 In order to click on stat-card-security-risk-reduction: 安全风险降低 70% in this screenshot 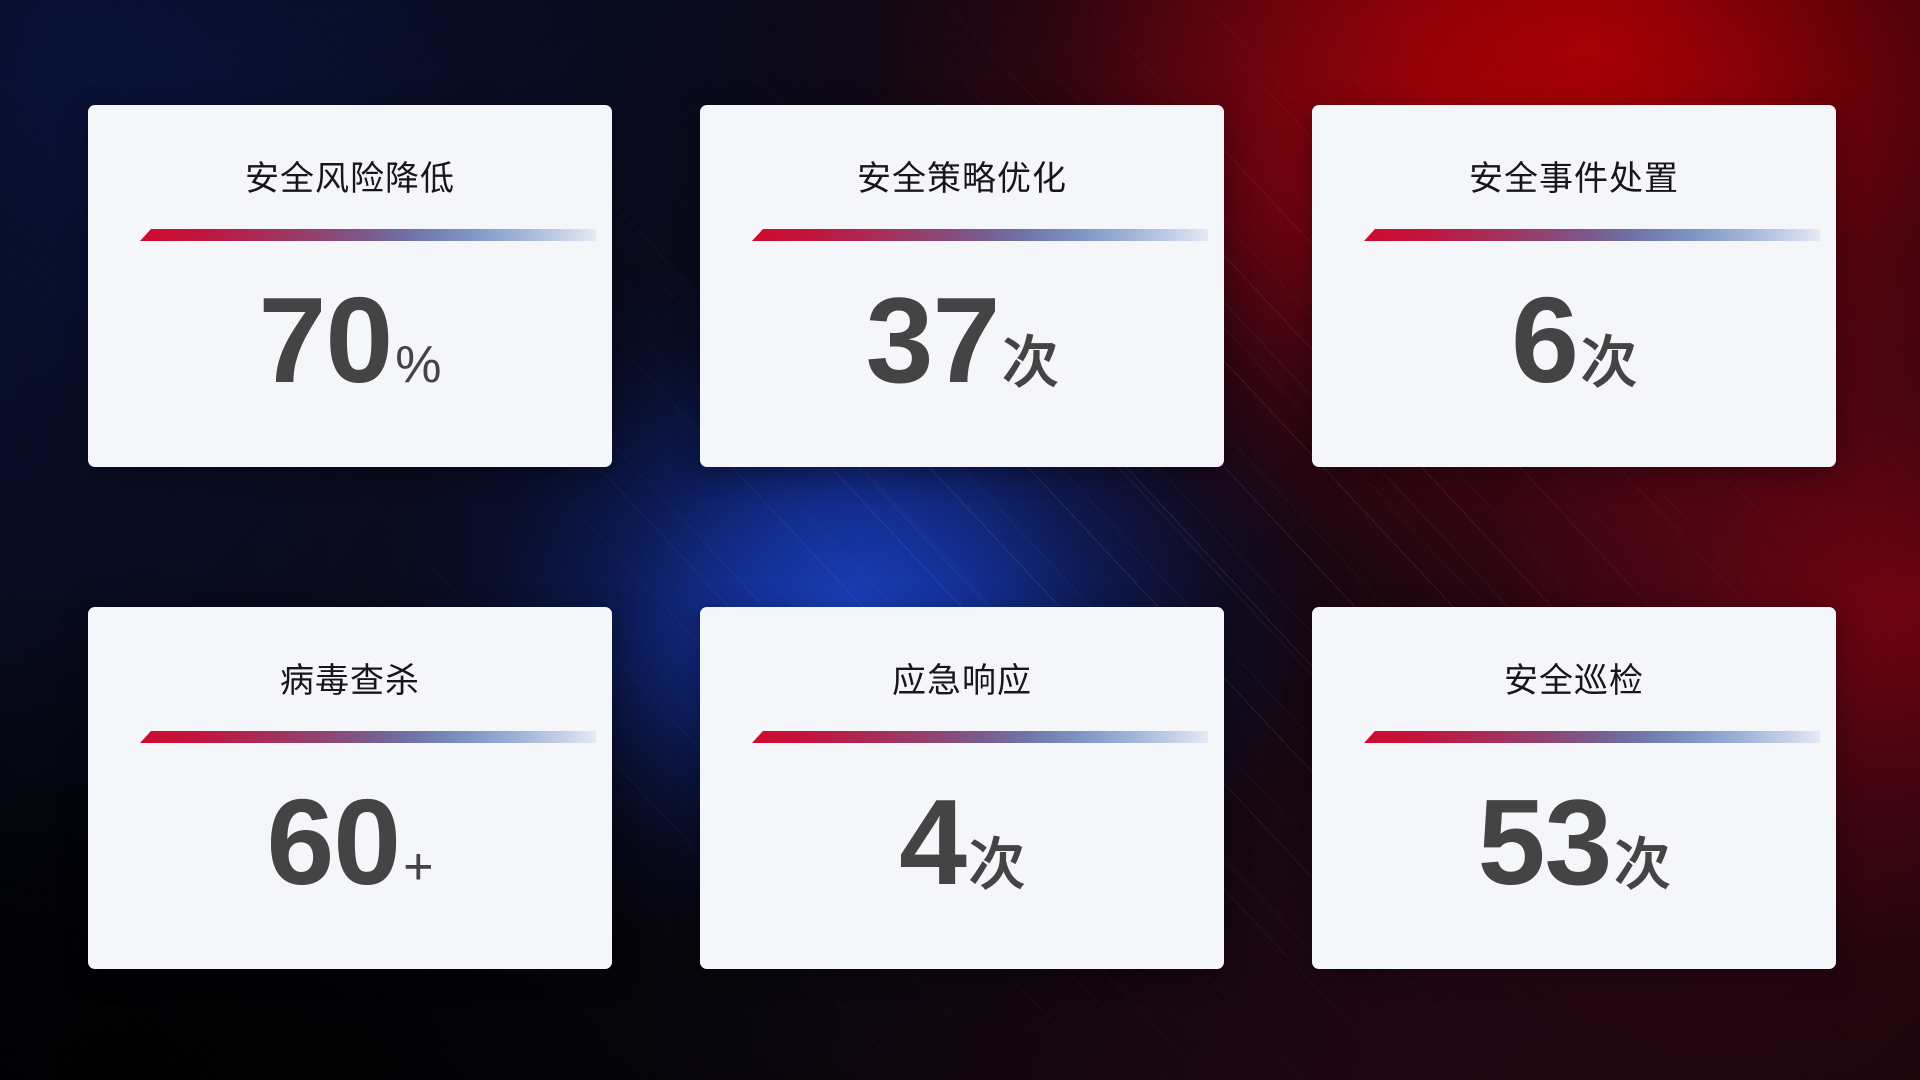, I will do `click(350, 286)`.